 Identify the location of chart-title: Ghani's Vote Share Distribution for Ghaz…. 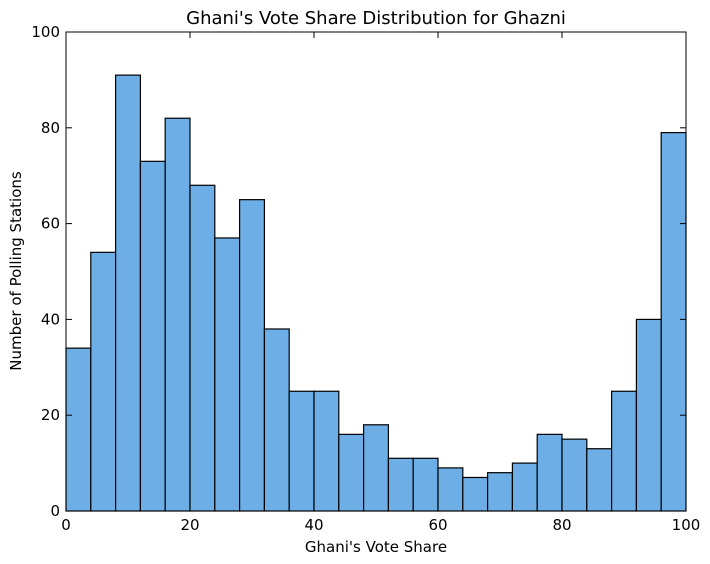
(376, 18).